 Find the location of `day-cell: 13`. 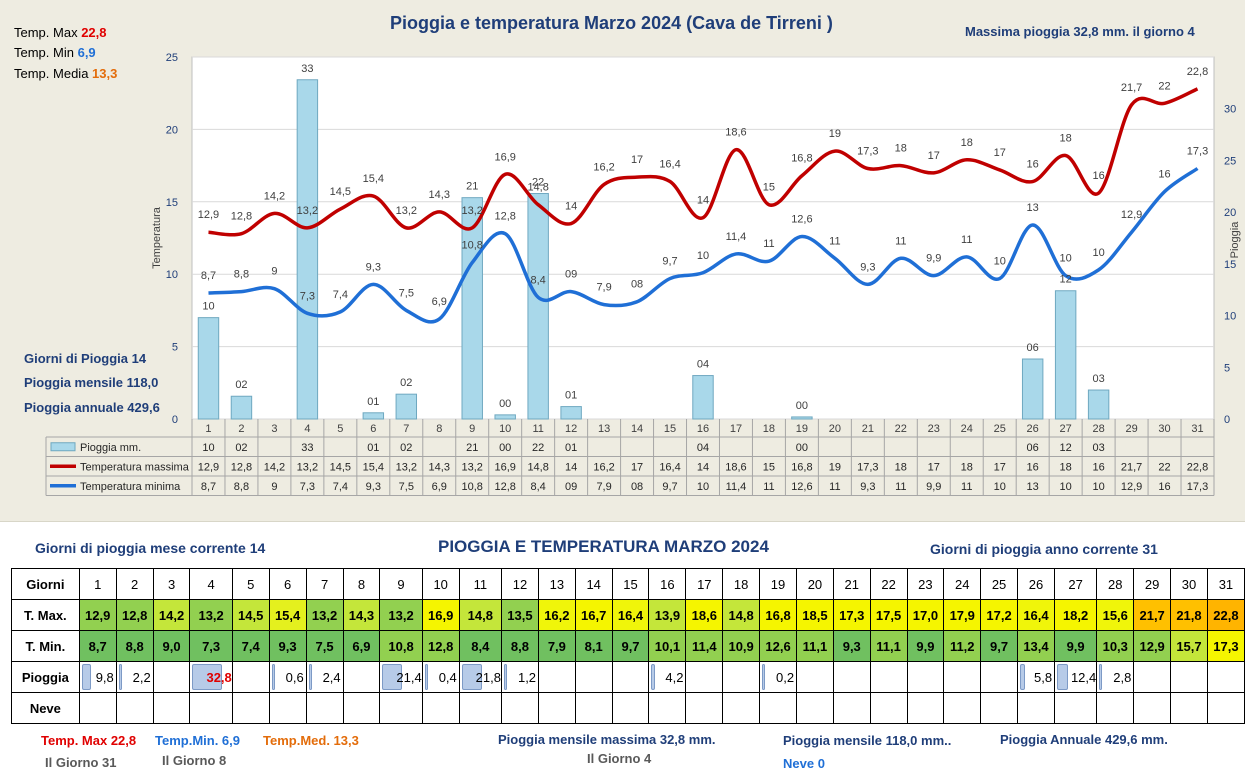

day-cell: 13 is located at coordinates (556, 584).